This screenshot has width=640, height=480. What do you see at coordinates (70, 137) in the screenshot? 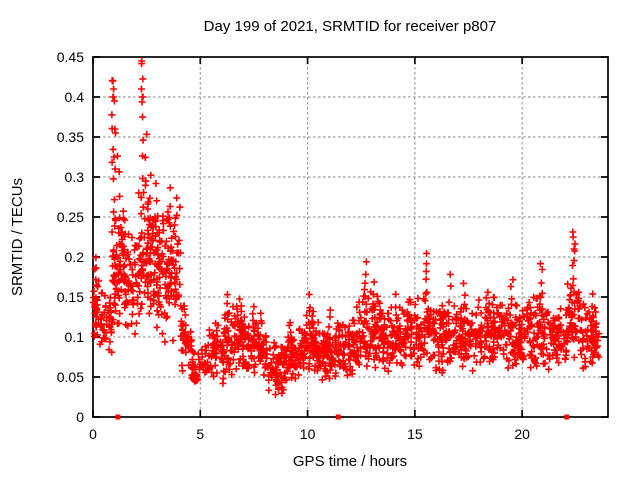
I see `y-tick-label: 0.35` at bounding box center [70, 137].